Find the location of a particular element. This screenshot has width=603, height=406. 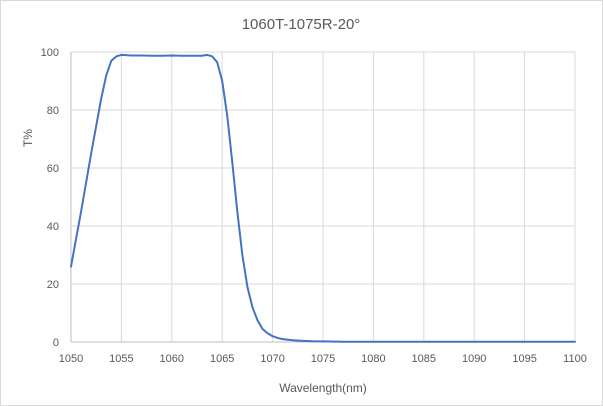

x-tick-label: 1065 is located at coordinates (222, 359).